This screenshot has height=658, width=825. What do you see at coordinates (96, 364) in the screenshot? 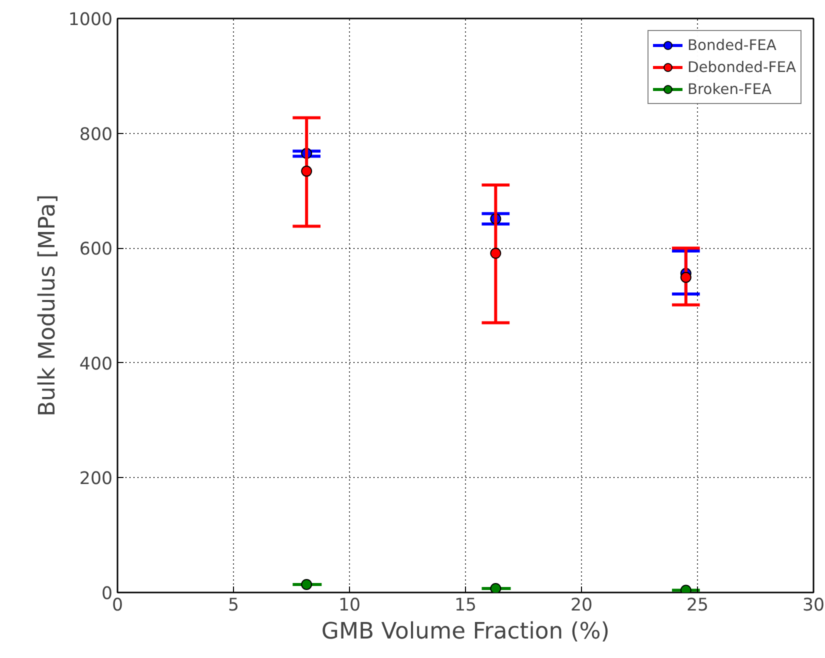
I see `y-tick-label: 400` at bounding box center [96, 364].